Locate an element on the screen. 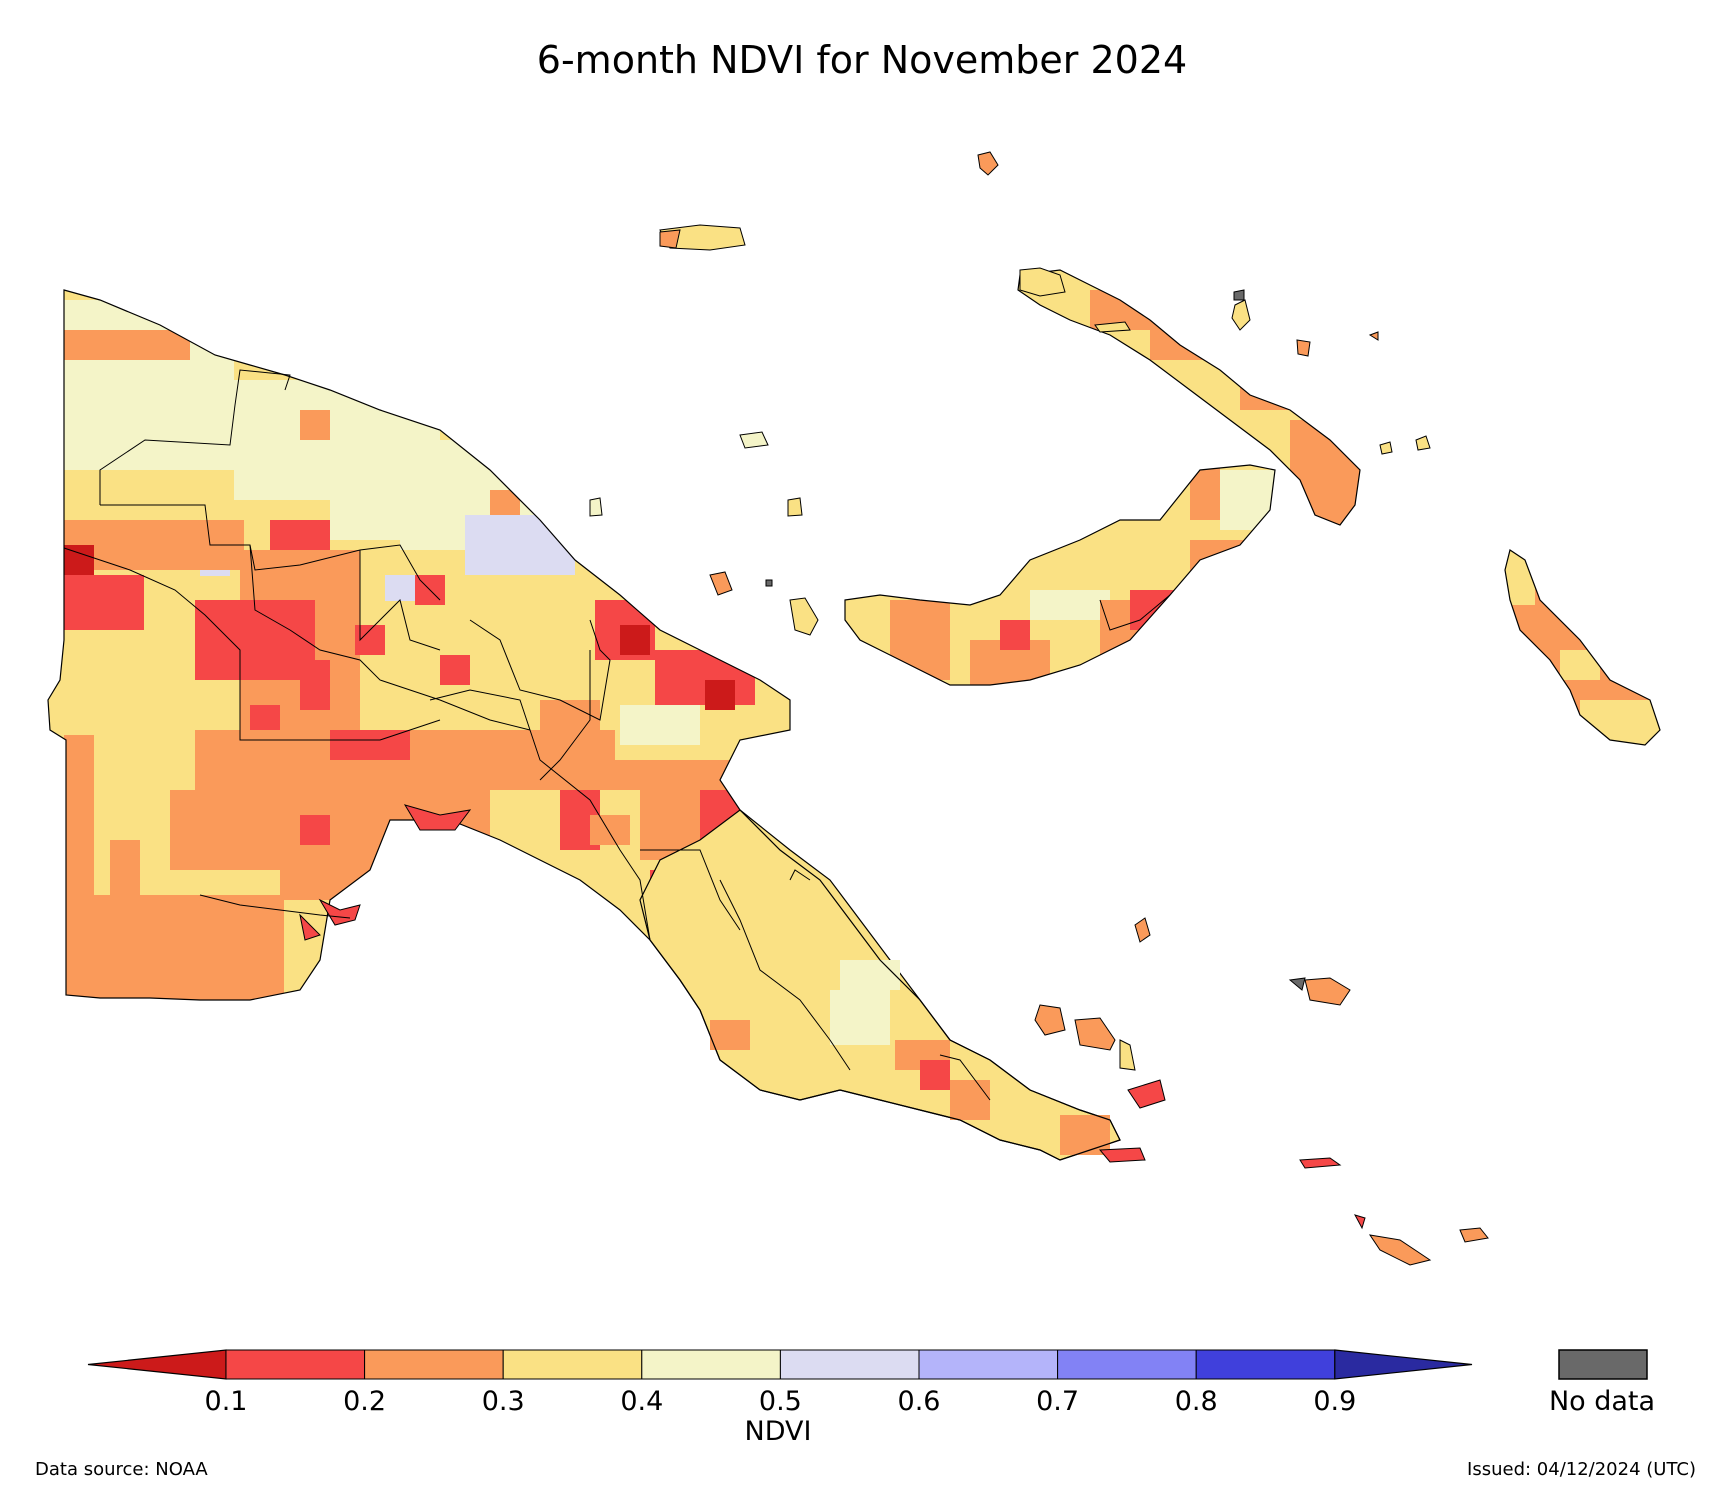 This screenshot has width=1724, height=1494. new-ireland-outline is located at coordinates (1189, 397).